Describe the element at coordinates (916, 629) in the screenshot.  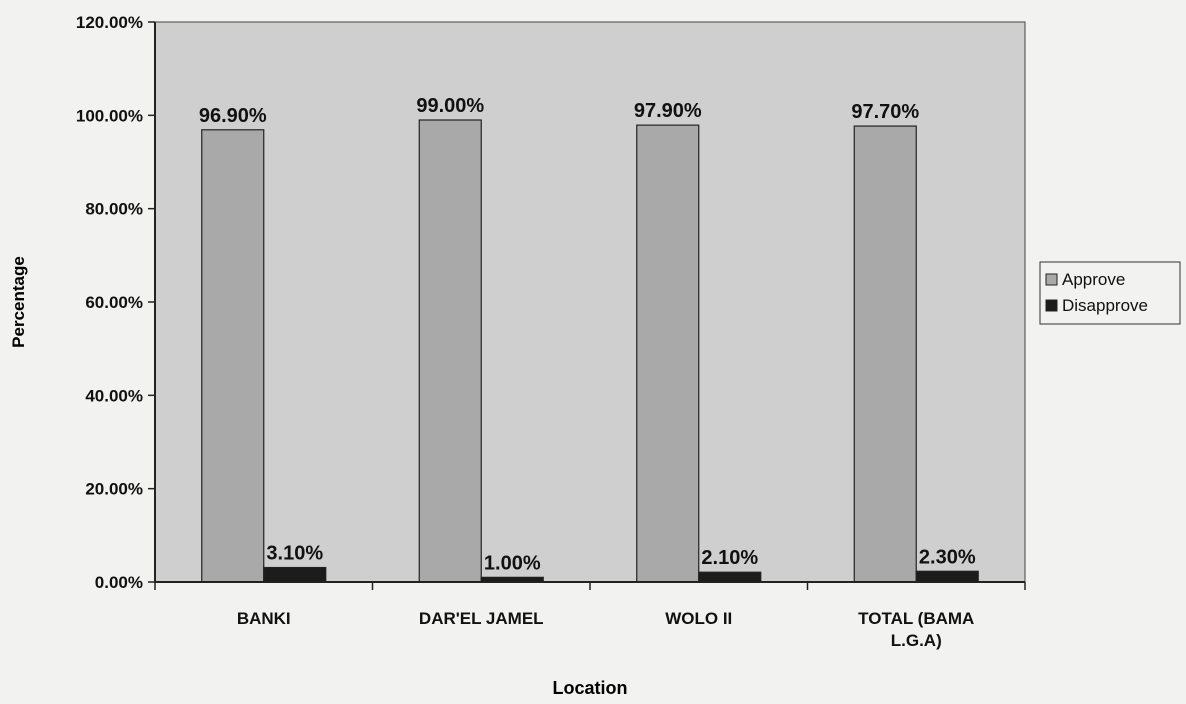
I see `x-tick-label-3: TOTAL (BAMA L.G.A)` at that location.